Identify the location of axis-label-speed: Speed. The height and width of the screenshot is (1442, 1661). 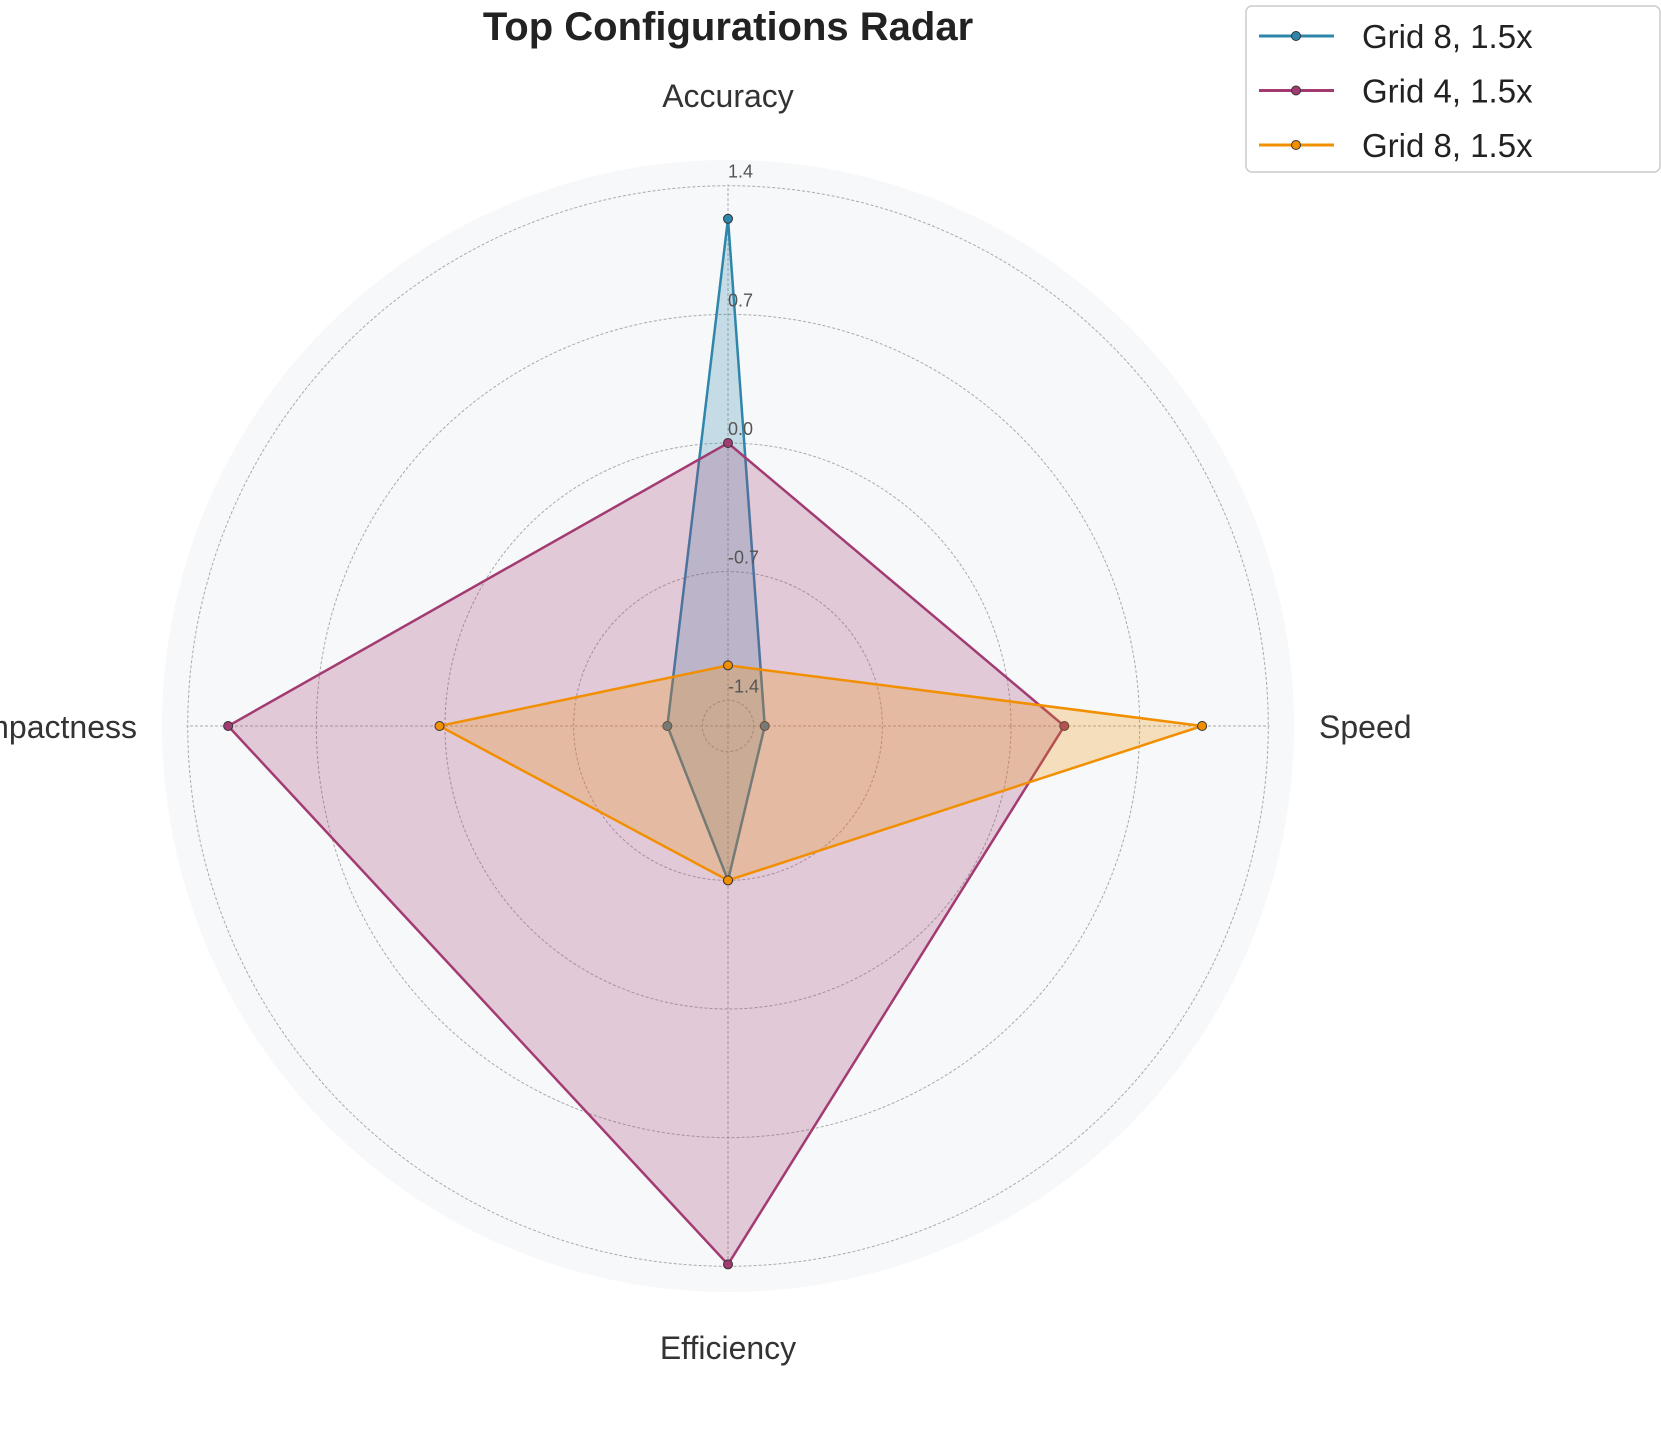
(1365, 727).